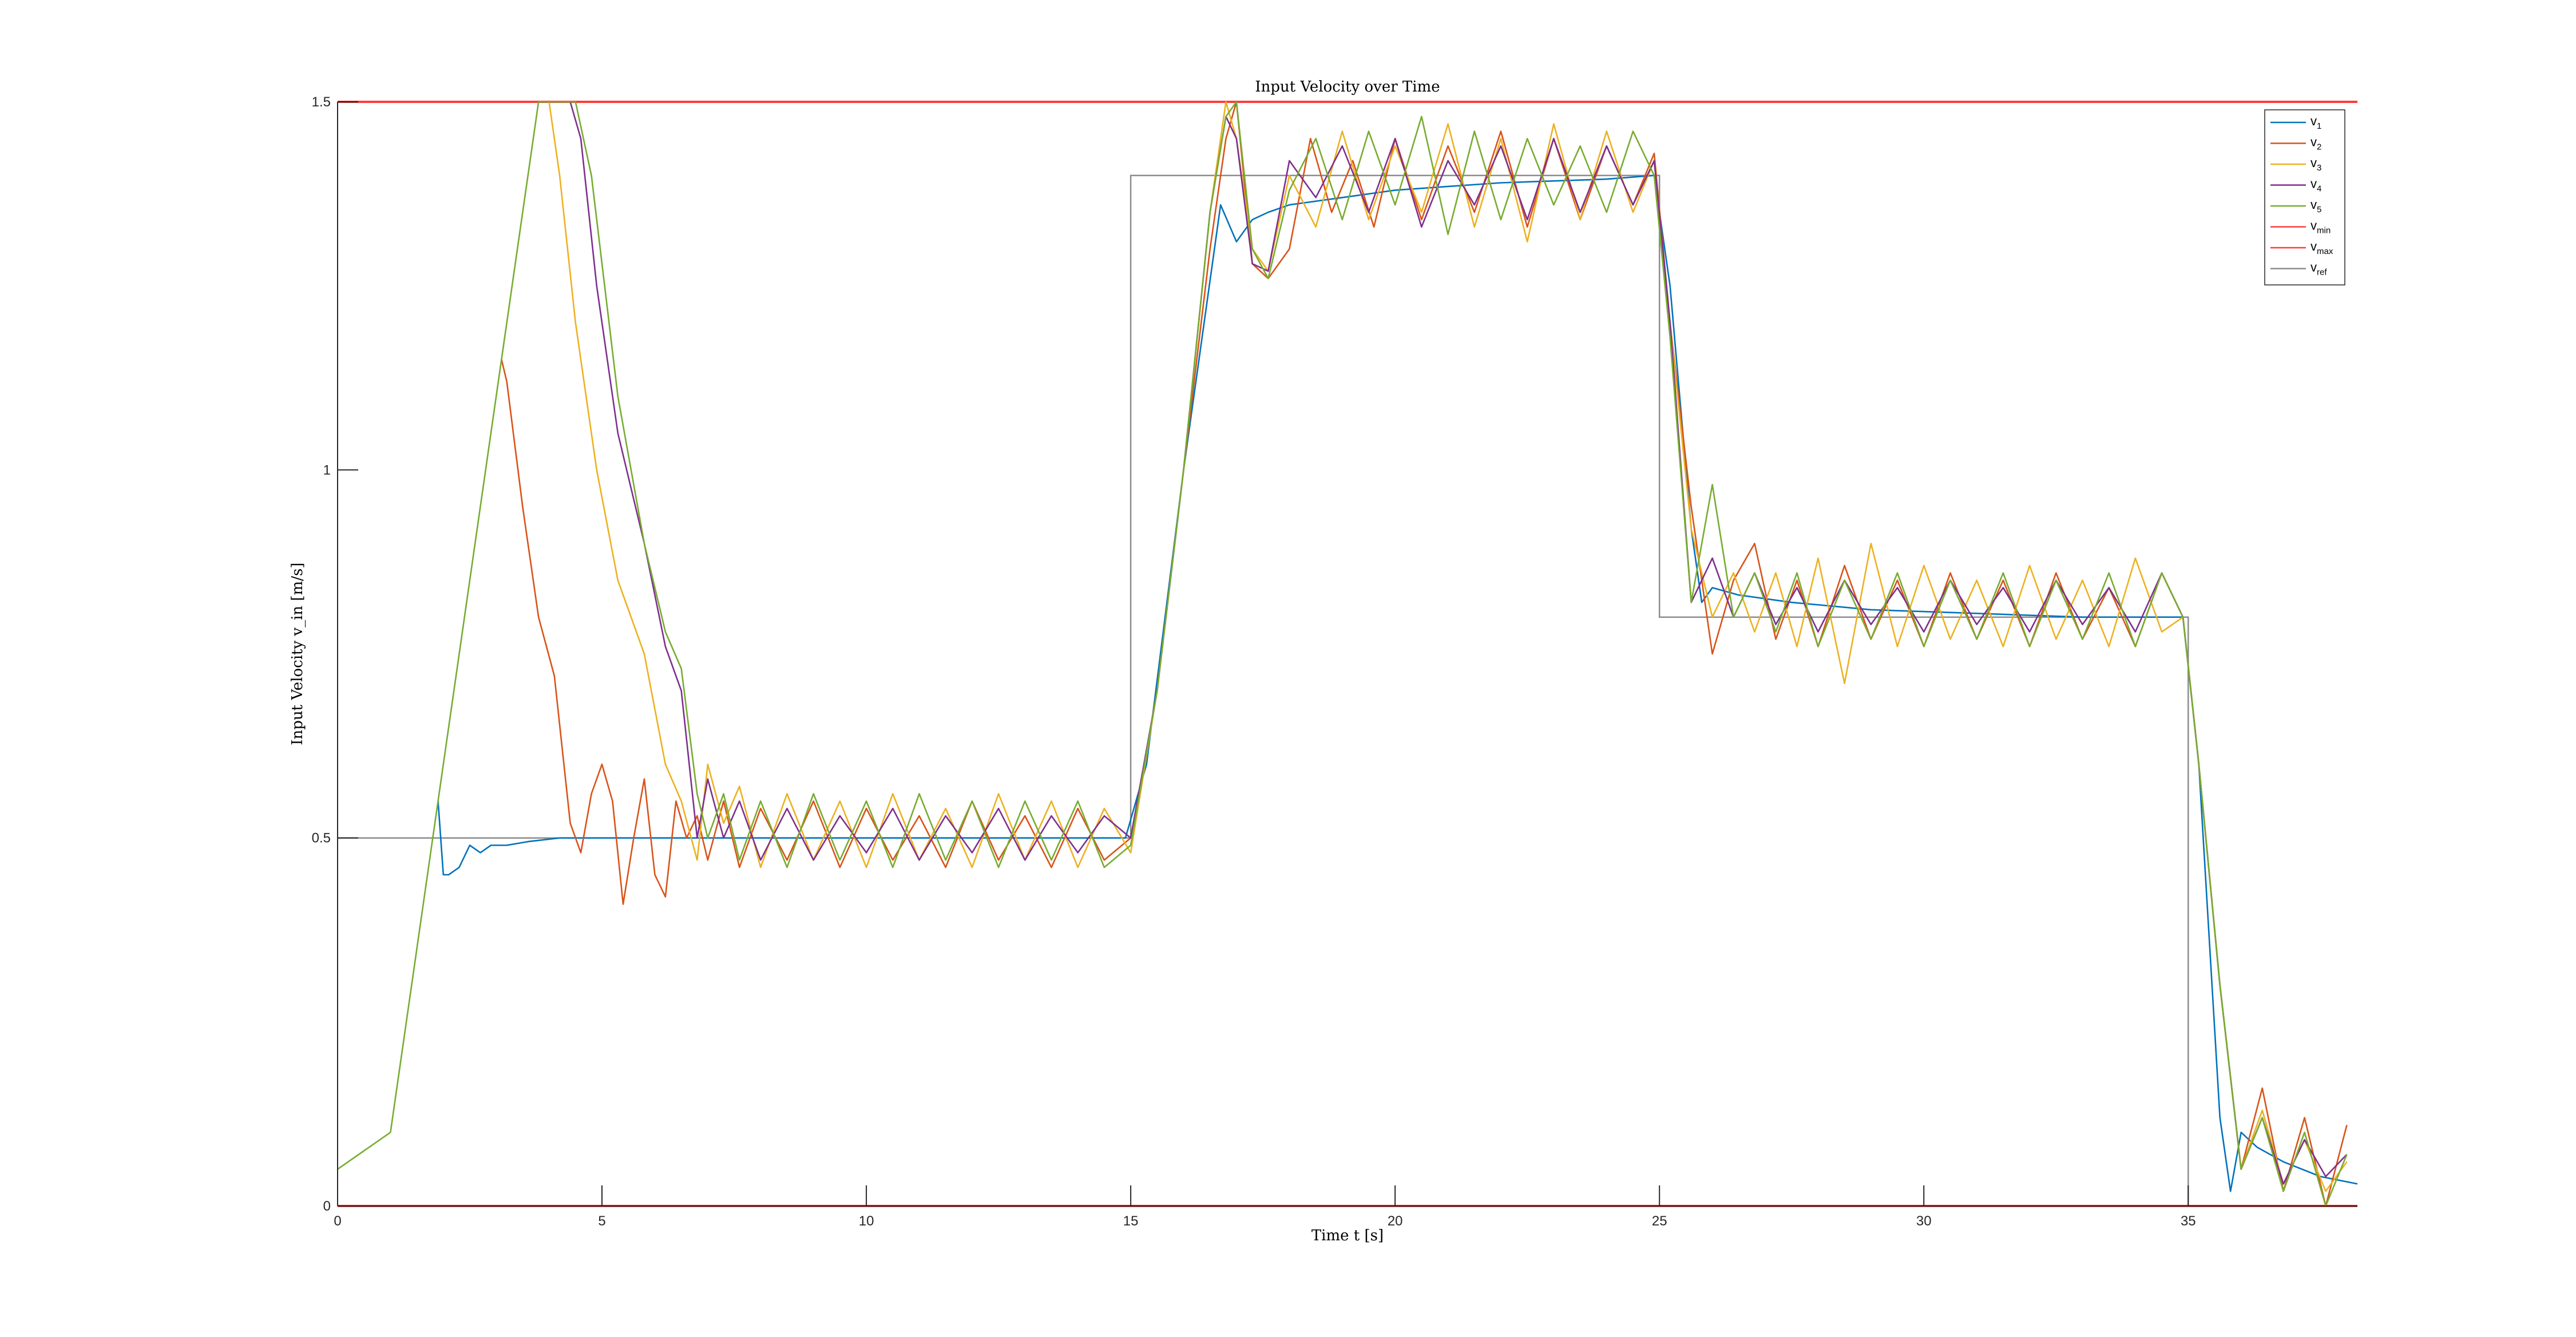  Describe the element at coordinates (2321, 227) in the screenshot. I see `legend-label-v-min: vmin` at that location.